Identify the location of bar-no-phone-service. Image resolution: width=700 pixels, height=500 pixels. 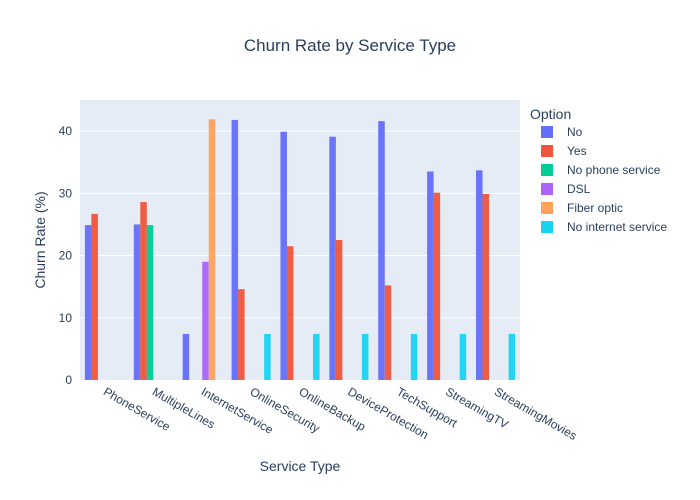
(150, 302).